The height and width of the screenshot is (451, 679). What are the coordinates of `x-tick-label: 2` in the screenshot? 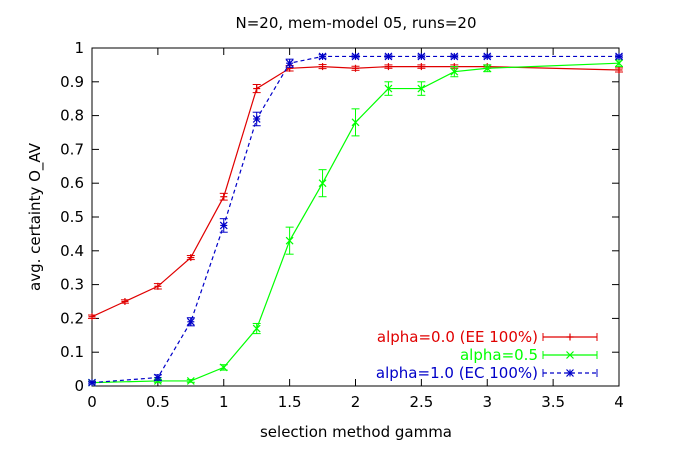 It's located at (356, 402).